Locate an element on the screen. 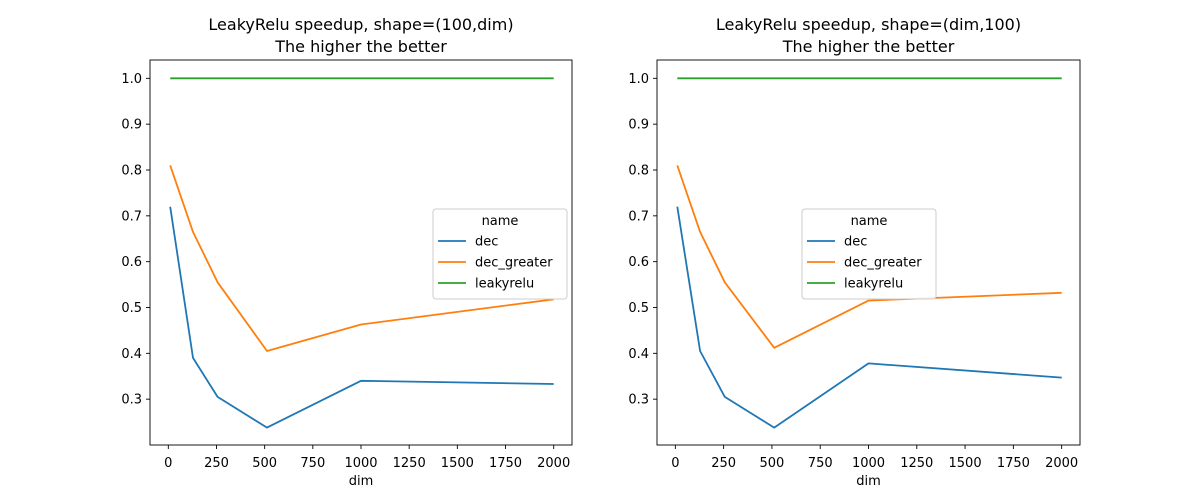 Image resolution: width=1200 pixels, height=504 pixels. chart-title-line-1: LeakyRelu speedup, shape=(100,dim) is located at coordinates (360, 24).